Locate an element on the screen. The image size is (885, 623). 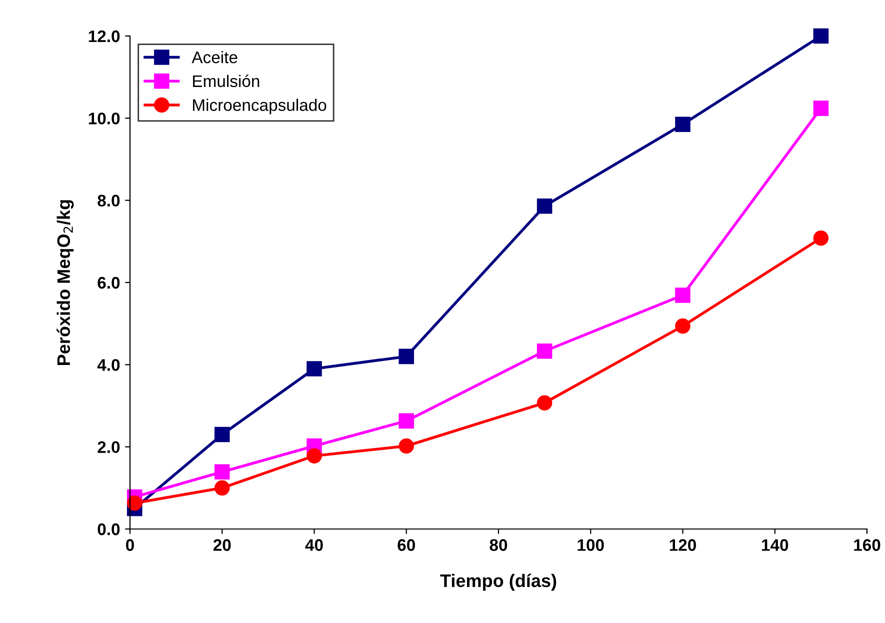
legend-label: Emulsión is located at coordinates (226, 81).